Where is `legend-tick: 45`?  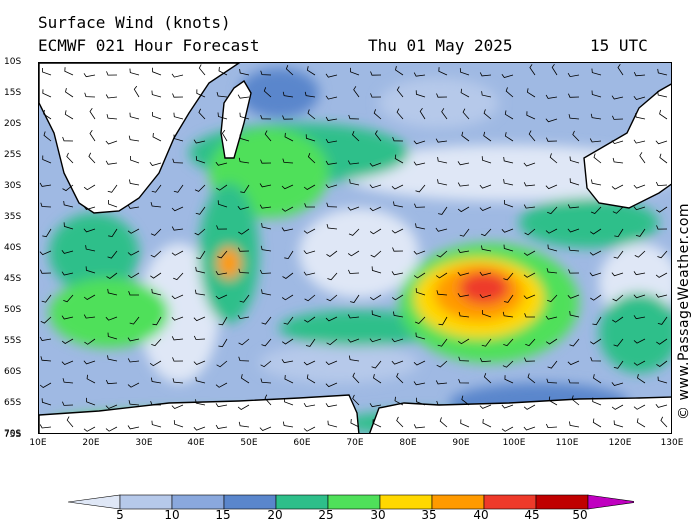
legend-tick: 45 is located at coordinates (532, 515).